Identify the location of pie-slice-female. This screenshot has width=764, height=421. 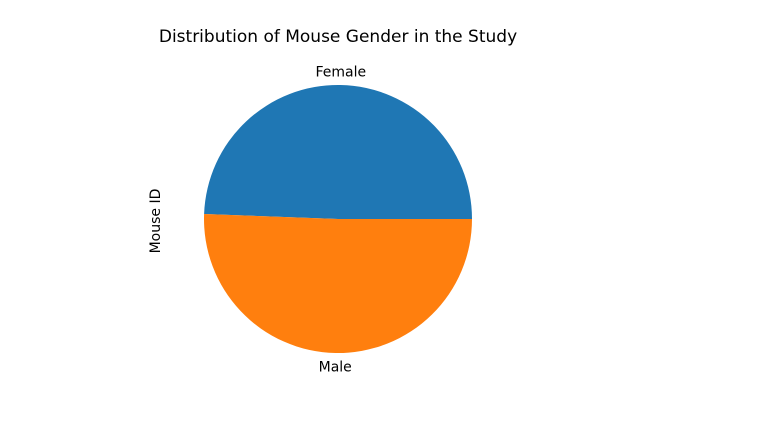
(338, 152).